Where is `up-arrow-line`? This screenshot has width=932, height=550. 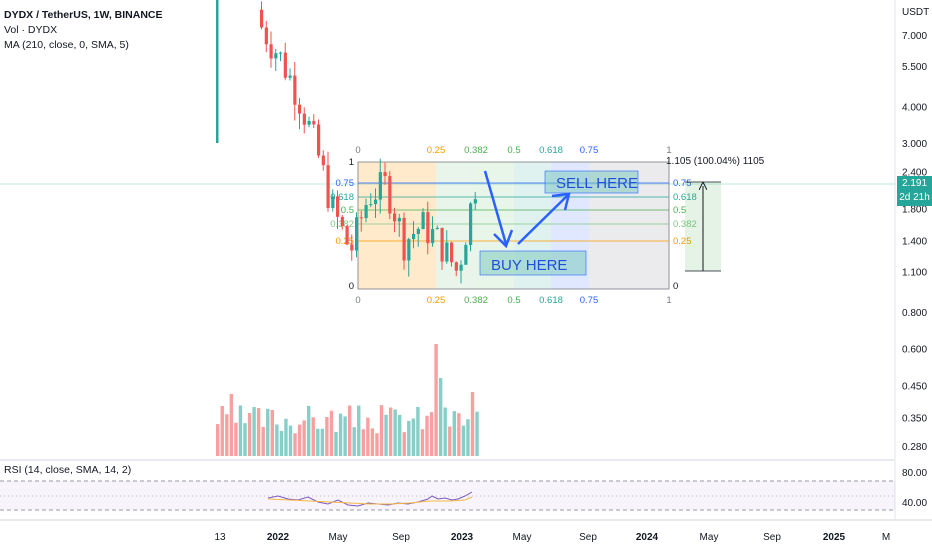 up-arrow-line is located at coordinates (543, 219).